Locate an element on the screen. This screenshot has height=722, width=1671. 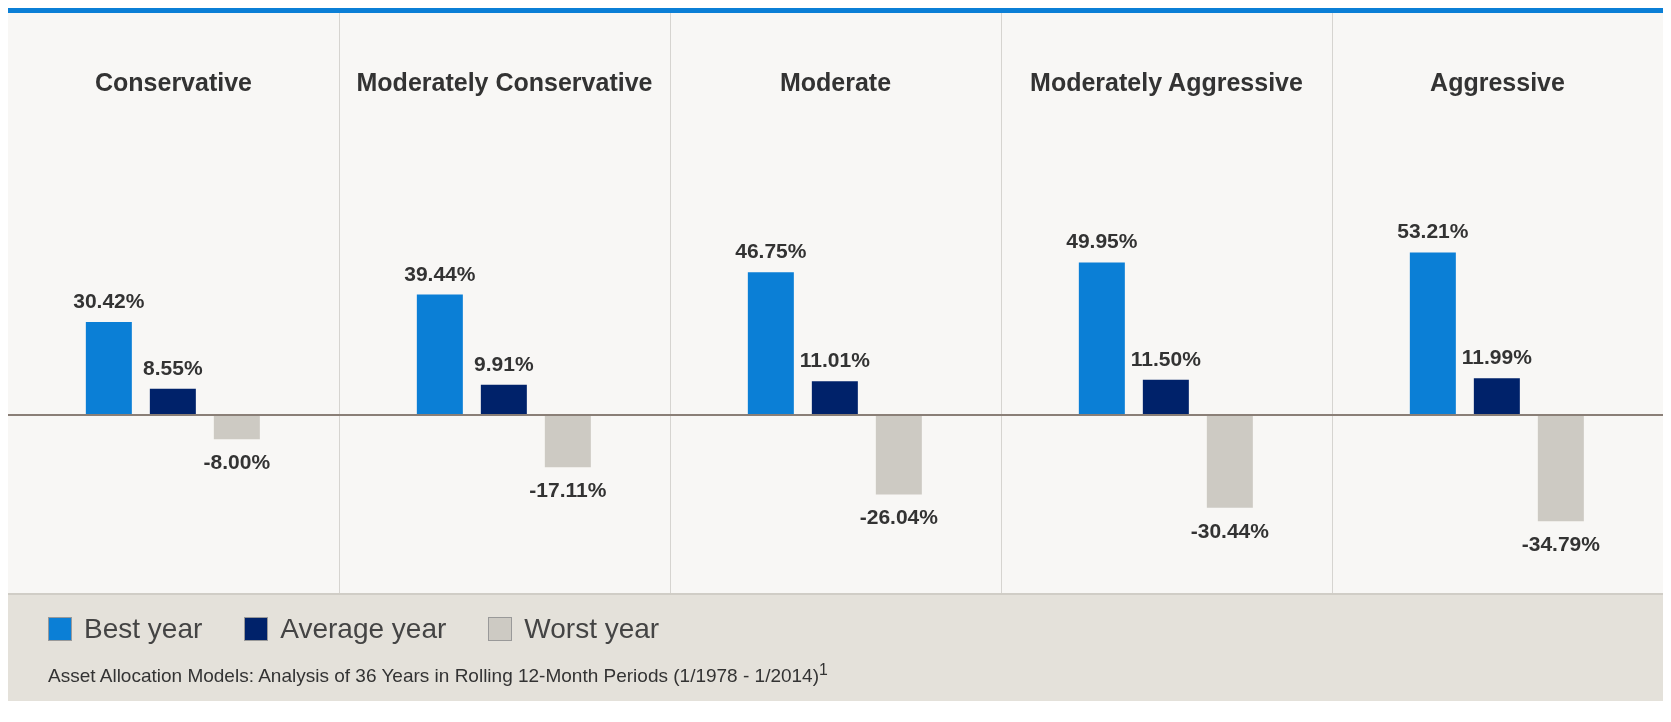
legend-label: Average year is located at coordinates (363, 629).